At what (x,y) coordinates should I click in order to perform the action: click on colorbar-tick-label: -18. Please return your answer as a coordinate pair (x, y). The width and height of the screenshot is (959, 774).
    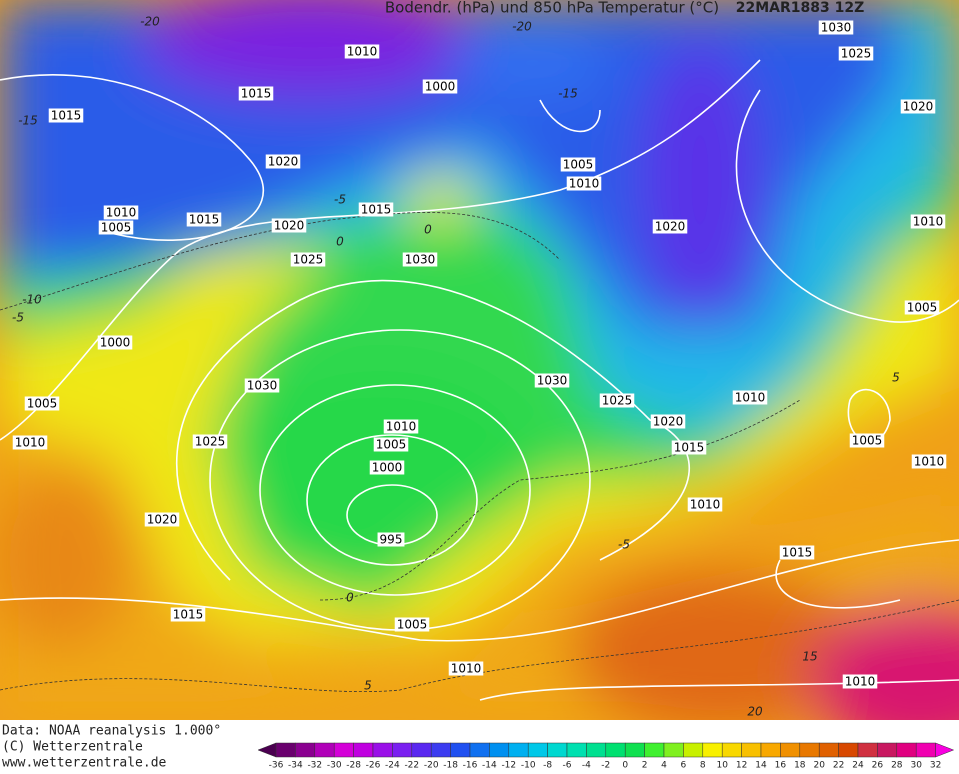
    Looking at the image, I should click on (450, 766).